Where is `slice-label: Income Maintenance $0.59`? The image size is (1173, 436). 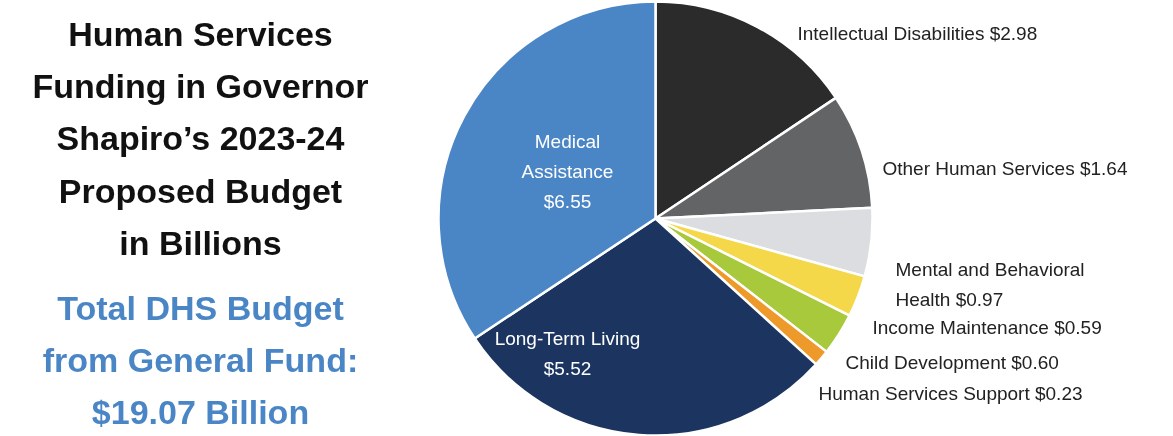
slice-label: Income Maintenance $0.59 is located at coordinates (987, 327).